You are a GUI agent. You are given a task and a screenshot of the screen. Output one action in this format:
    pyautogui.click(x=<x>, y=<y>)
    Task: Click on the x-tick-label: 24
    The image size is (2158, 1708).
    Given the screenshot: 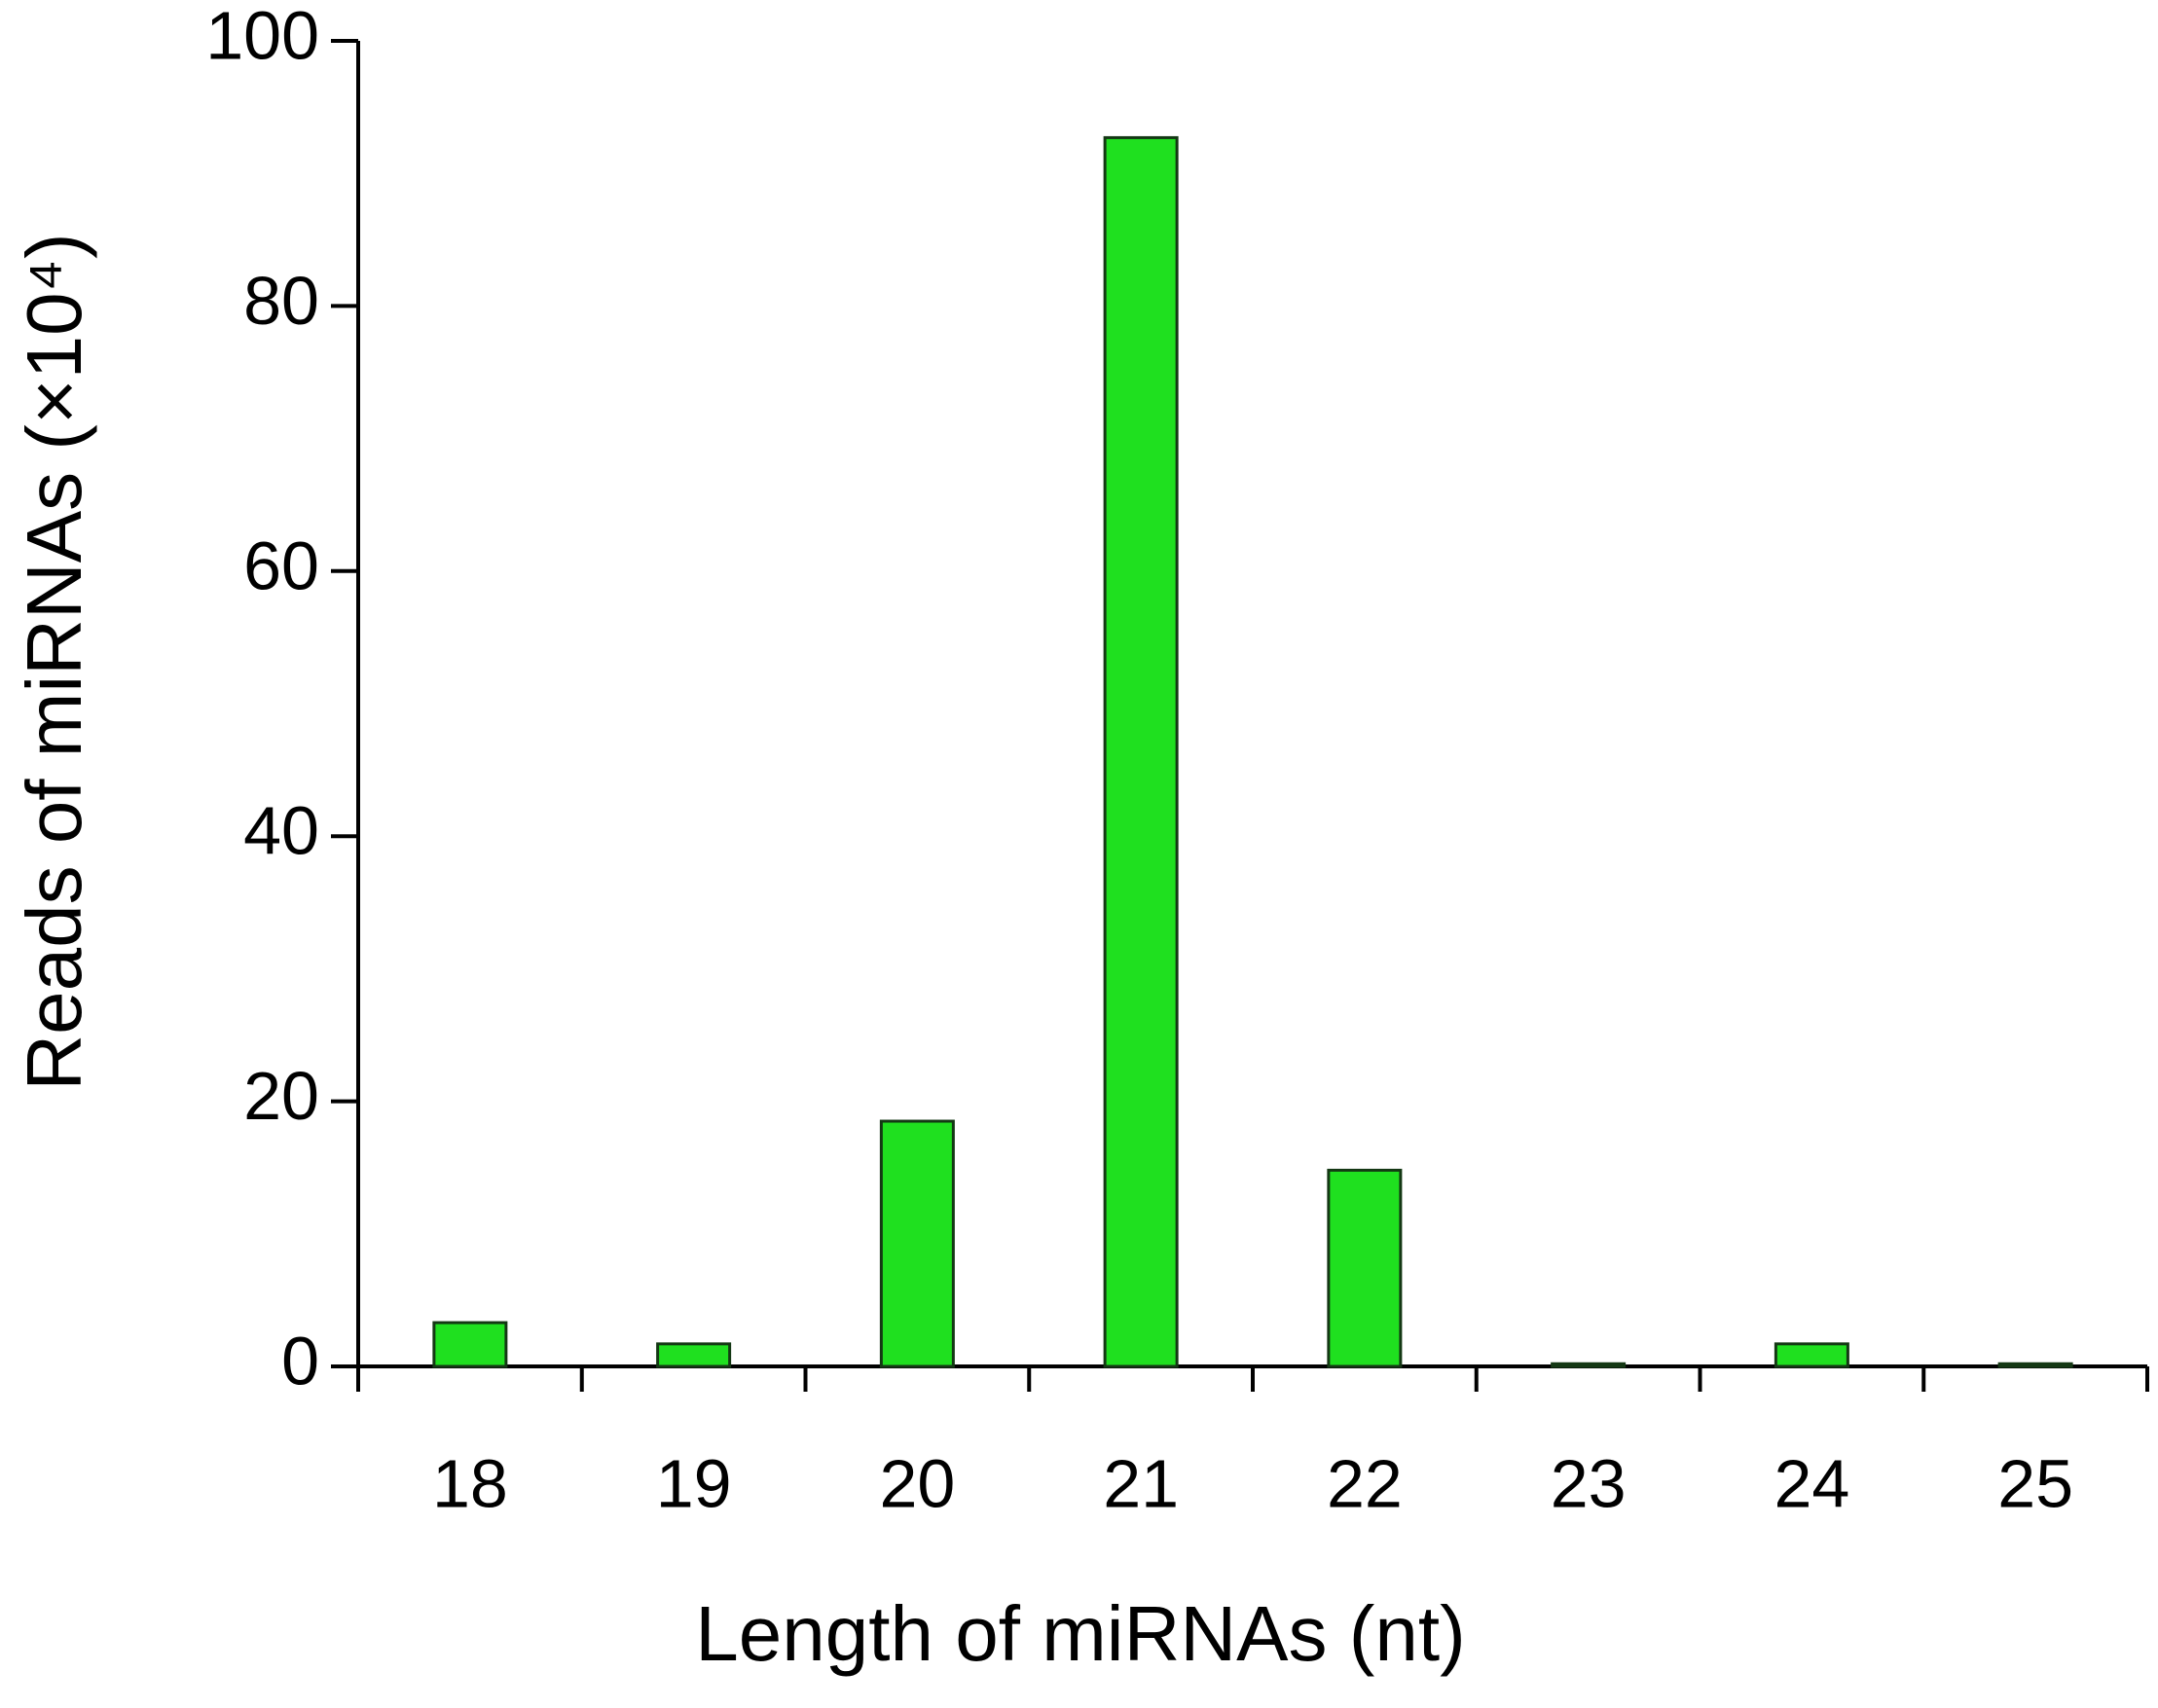 What is the action you would take?
    pyautogui.click(x=1812, y=1483)
    